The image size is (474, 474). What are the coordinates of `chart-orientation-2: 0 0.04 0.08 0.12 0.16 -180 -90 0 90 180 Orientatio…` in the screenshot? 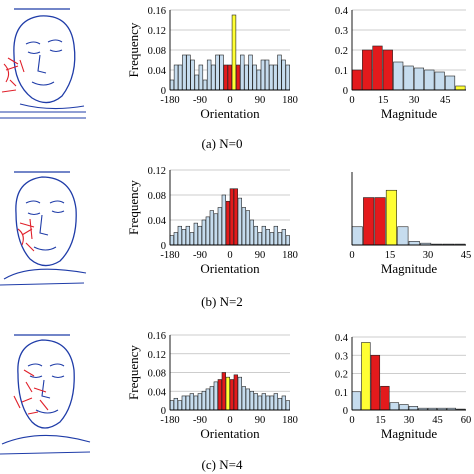 It's located at (212, 386).